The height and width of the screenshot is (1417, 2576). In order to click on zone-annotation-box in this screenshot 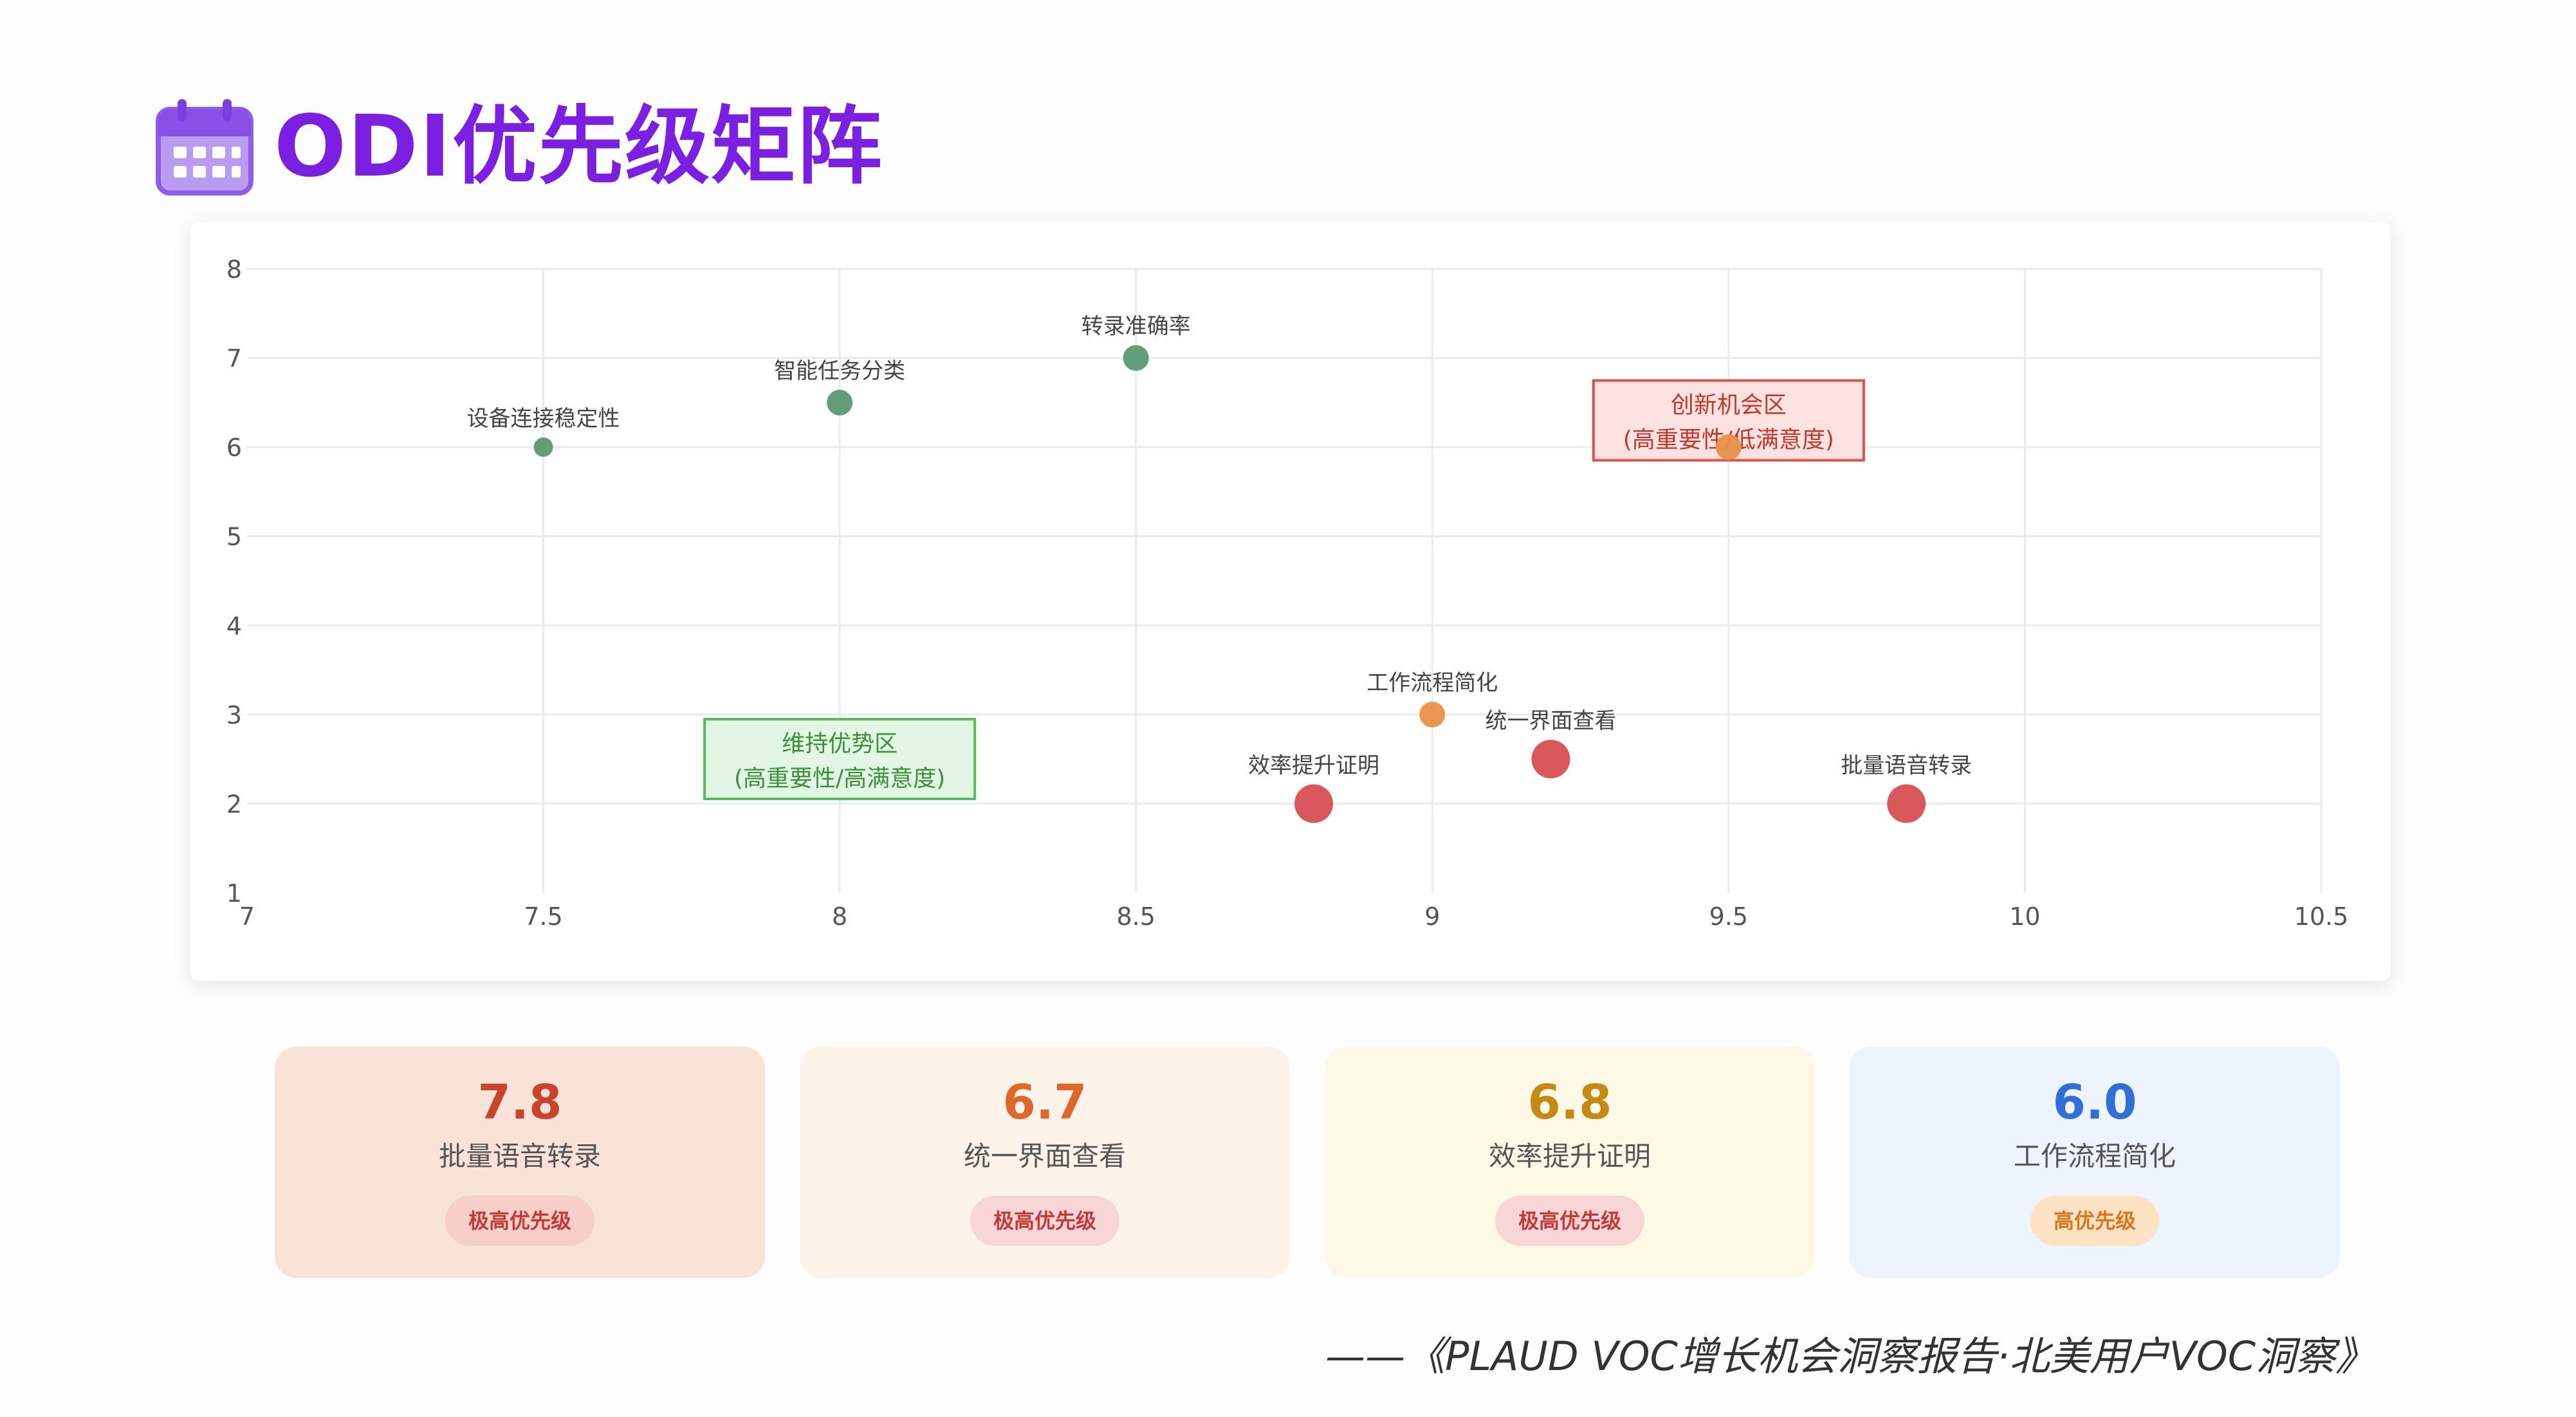, I will do `click(840, 759)`.